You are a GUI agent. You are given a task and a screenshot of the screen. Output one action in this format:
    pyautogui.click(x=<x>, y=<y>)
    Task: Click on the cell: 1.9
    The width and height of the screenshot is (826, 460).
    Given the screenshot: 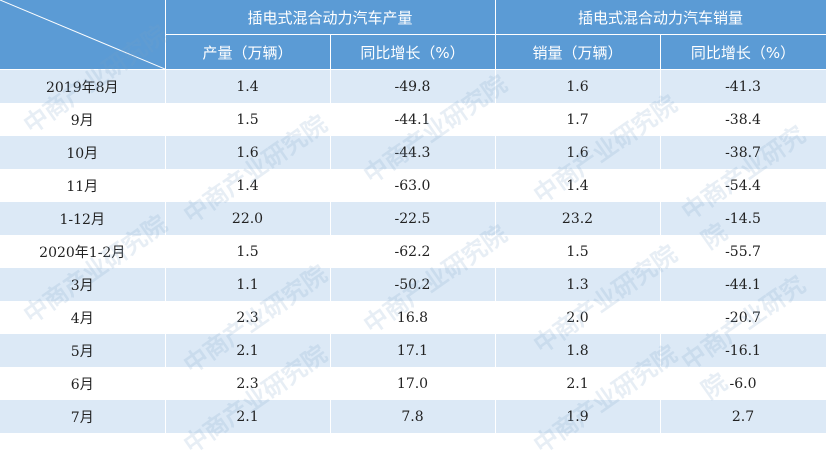 What is the action you would take?
    pyautogui.click(x=578, y=416)
    